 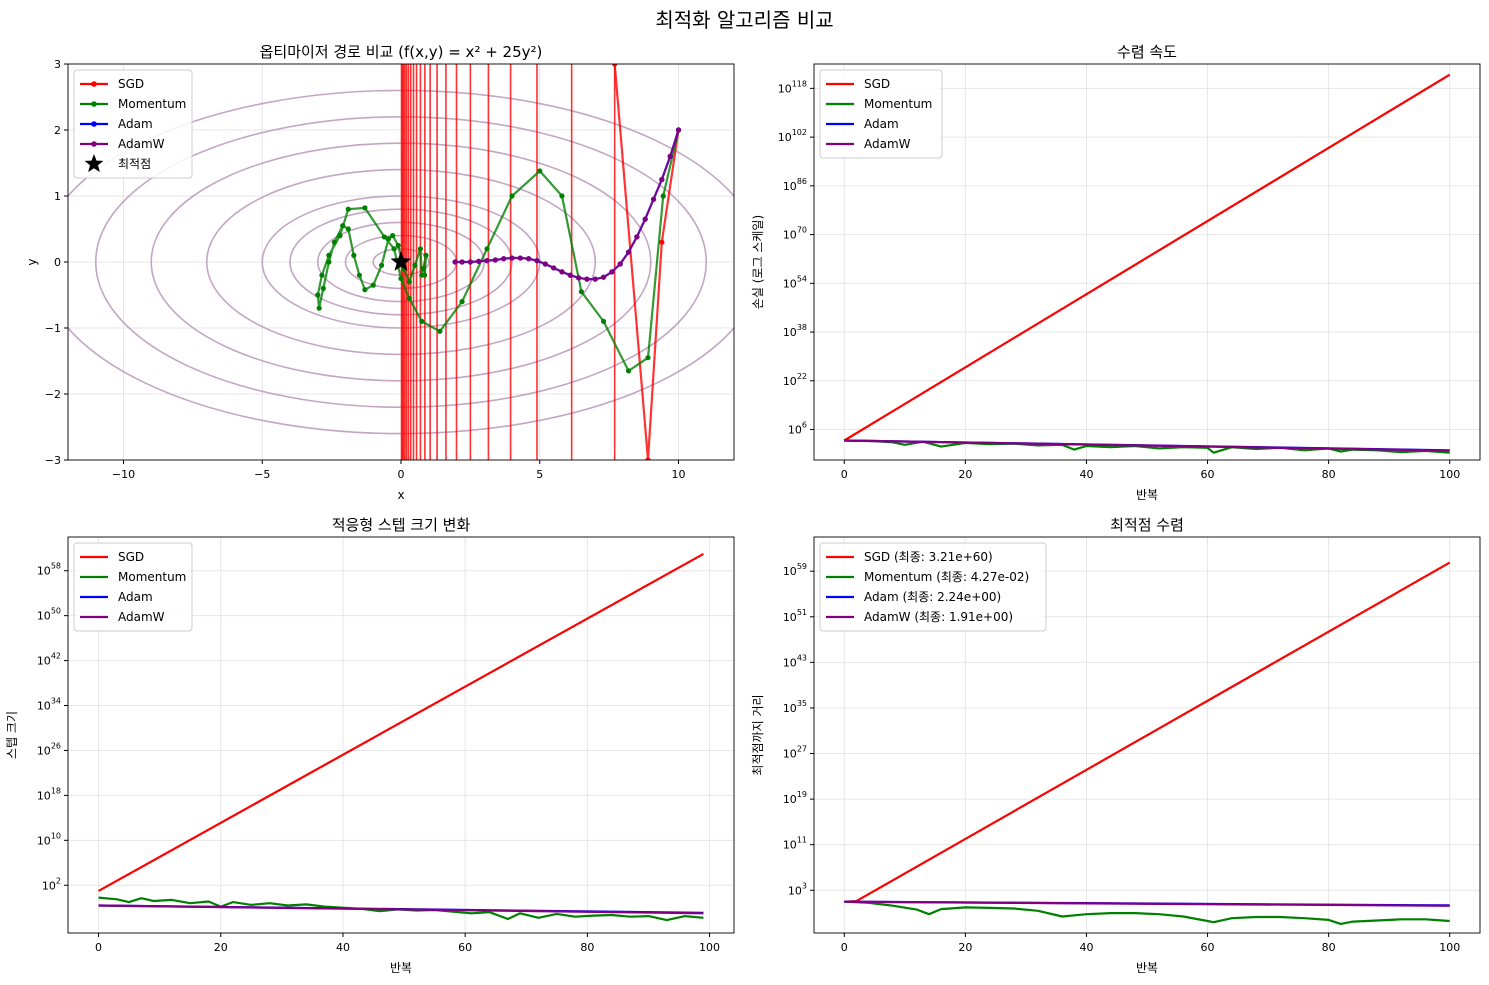 What do you see at coordinates (401, 525) in the screenshot?
I see `chart-title: 적응형 스텝 크기 변화` at bounding box center [401, 525].